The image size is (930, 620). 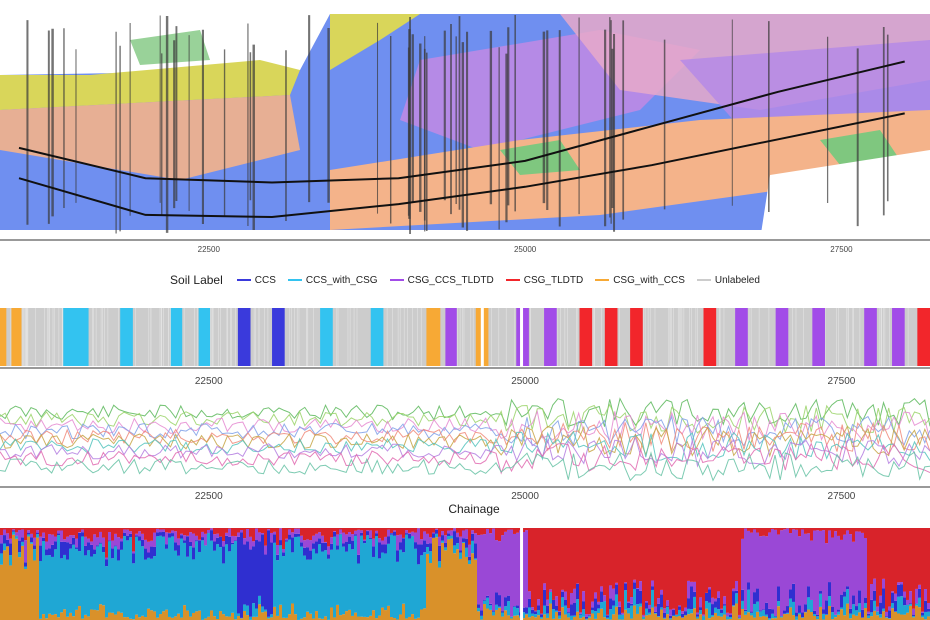 What do you see at coordinates (256, 280) in the screenshot?
I see `legend-item: CCS` at bounding box center [256, 280].